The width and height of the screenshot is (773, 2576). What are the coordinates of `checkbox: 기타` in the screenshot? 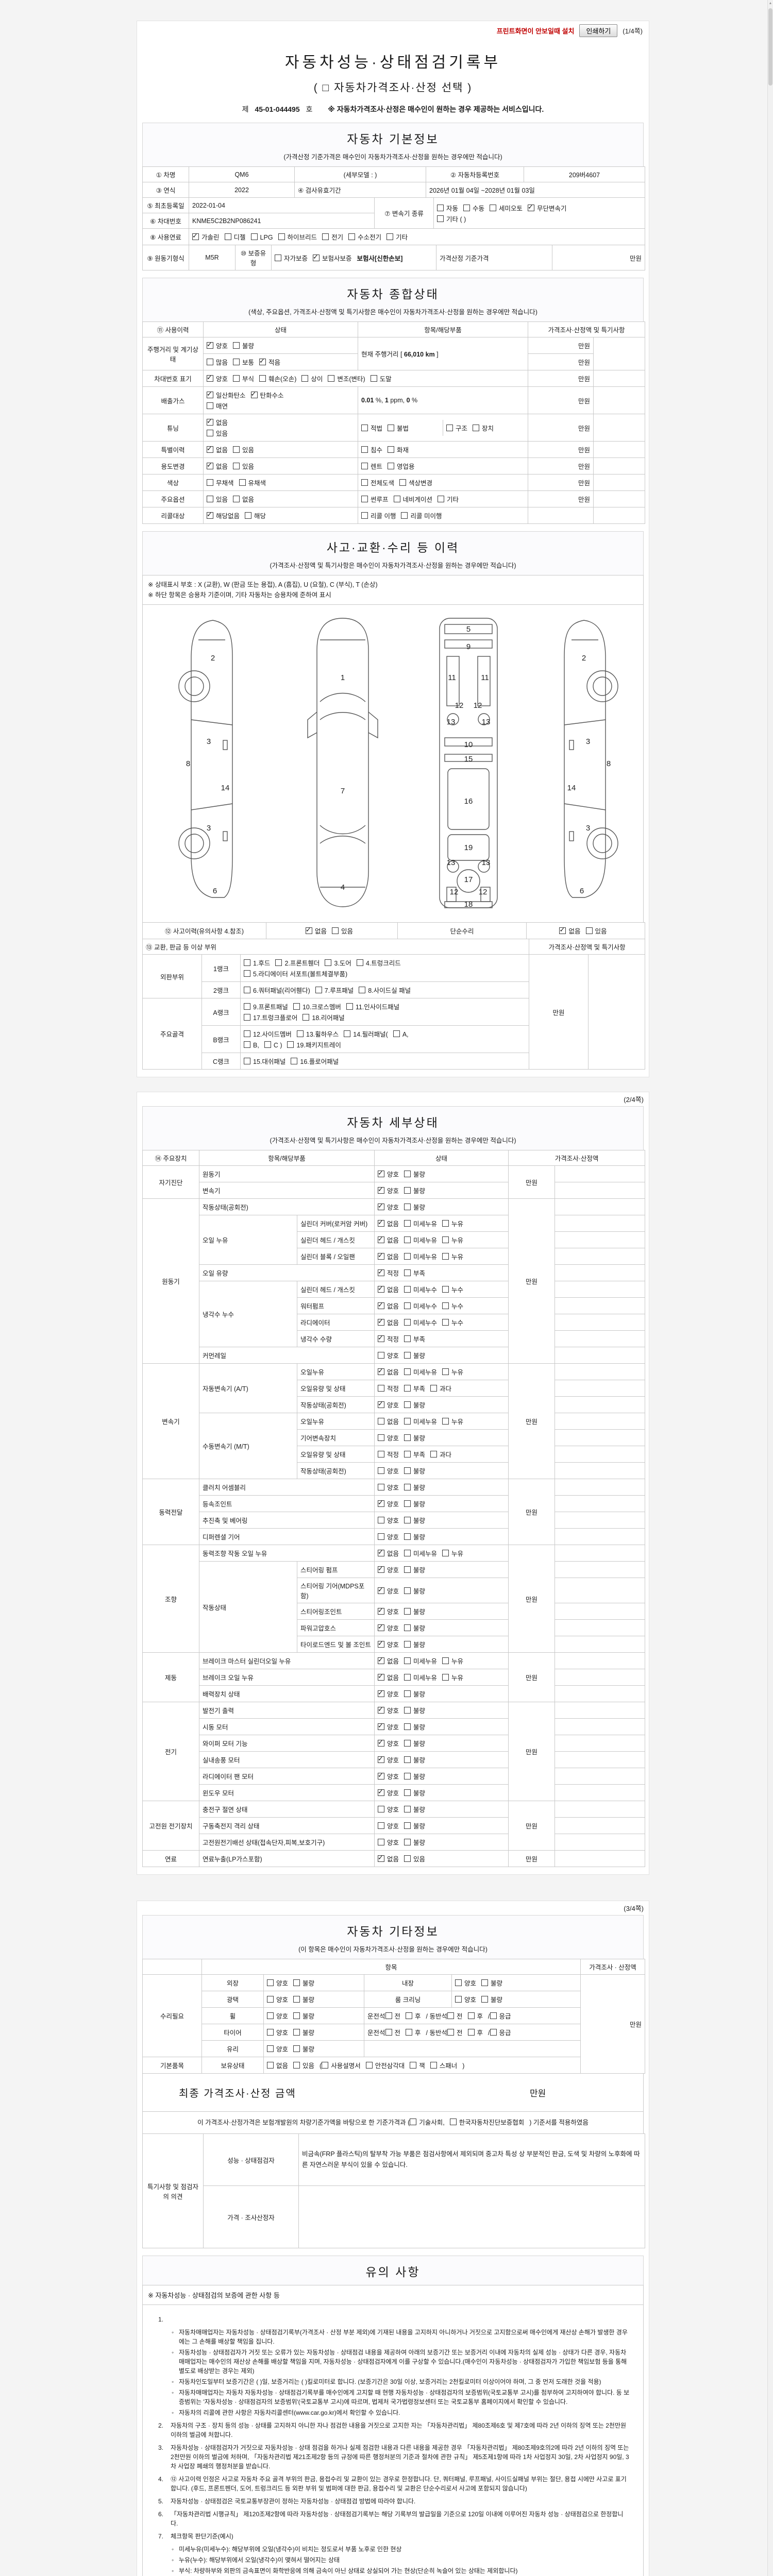 It's located at (397, 237).